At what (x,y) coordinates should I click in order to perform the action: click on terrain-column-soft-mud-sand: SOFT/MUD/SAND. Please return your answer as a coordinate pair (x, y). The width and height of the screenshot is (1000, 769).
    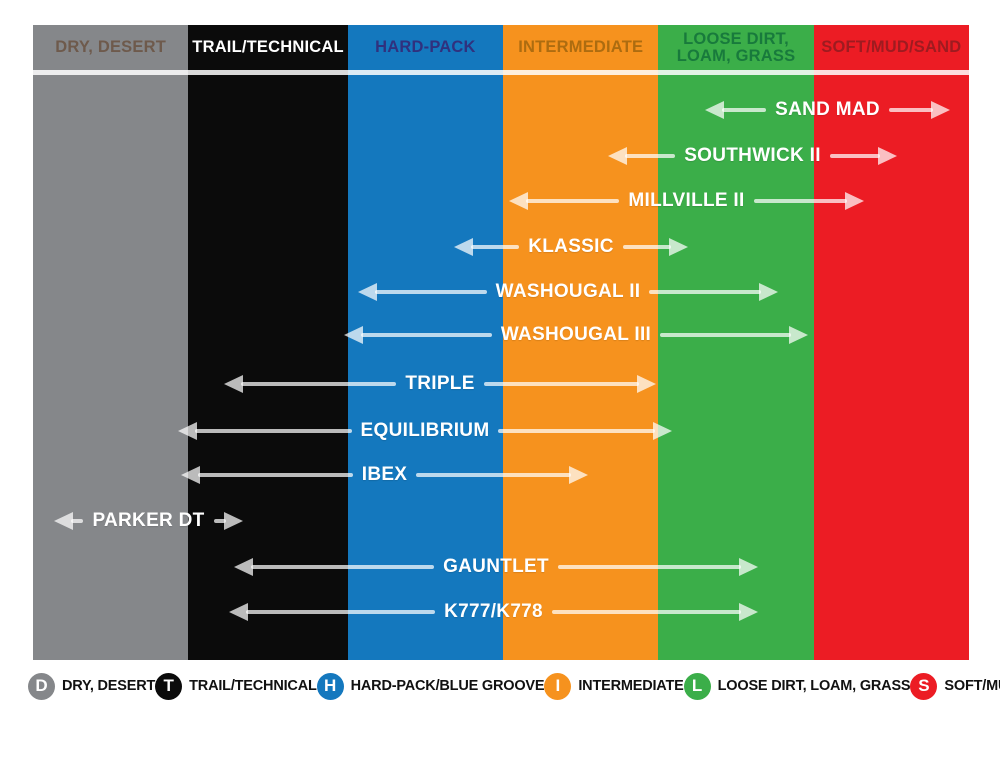
    Looking at the image, I should click on (891, 342).